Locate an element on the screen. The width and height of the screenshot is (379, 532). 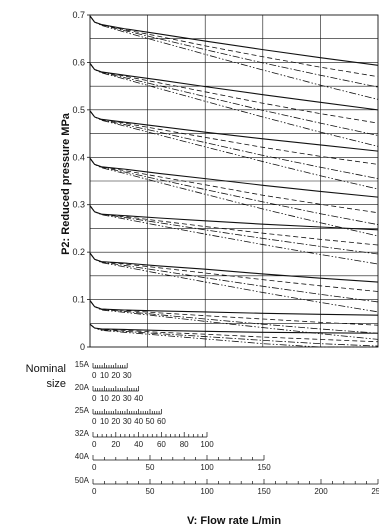
nominal-label: Nominal is located at coordinates (46, 369).